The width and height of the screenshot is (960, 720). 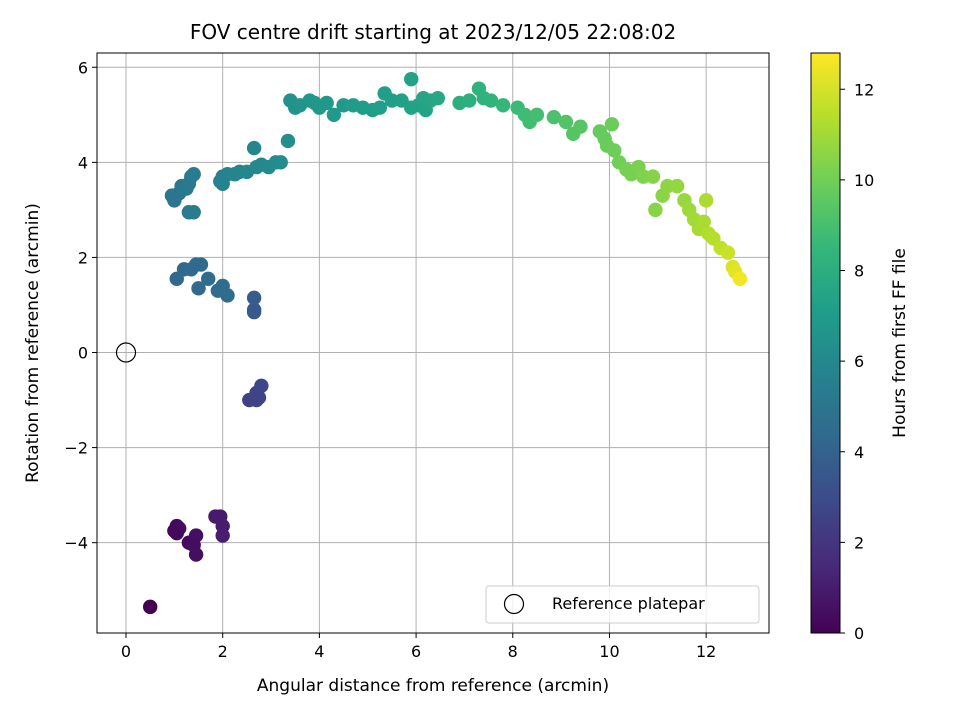 I want to click on x-tick-label: 6, so click(x=416, y=651).